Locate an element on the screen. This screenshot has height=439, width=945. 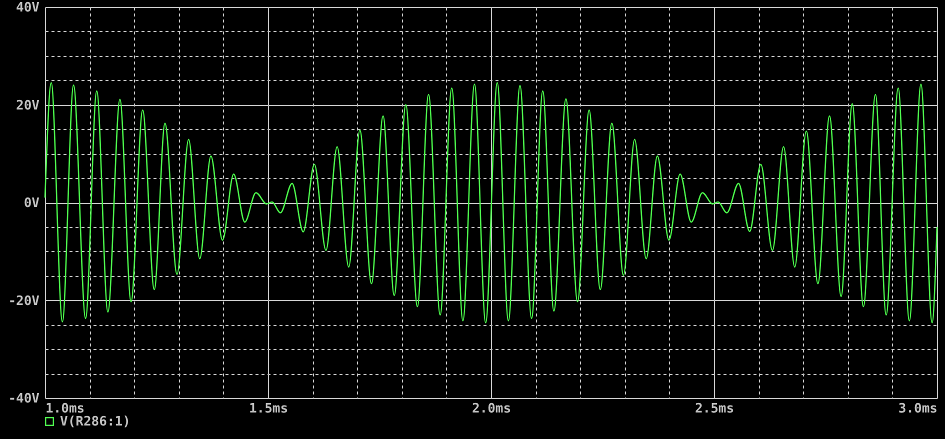
y-tick-label: -20V is located at coordinates (24, 301).